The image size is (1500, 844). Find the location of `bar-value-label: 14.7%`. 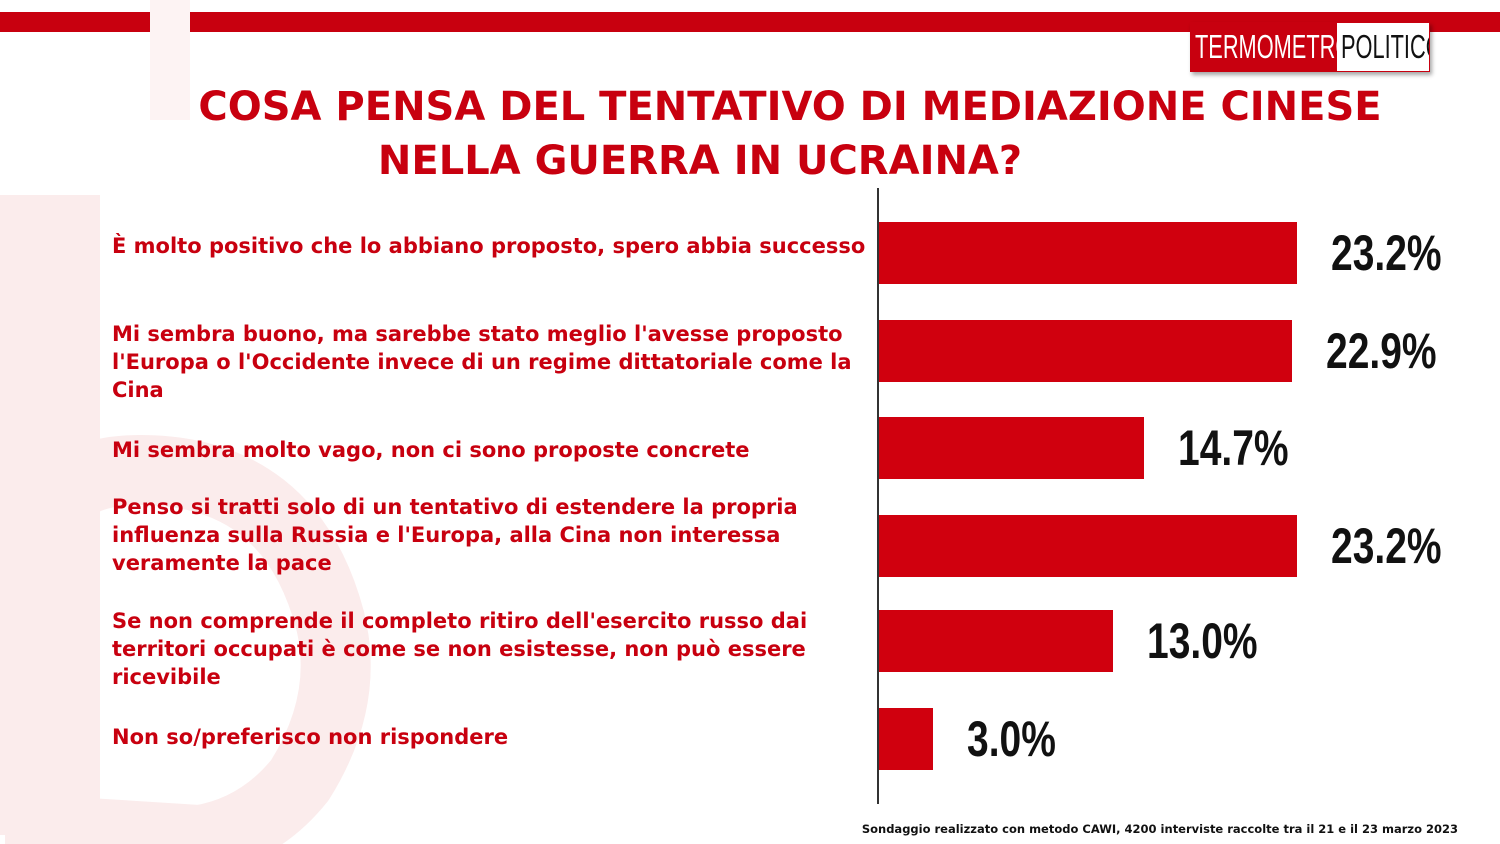

bar-value-label: 14.7% is located at coordinates (1233, 448).